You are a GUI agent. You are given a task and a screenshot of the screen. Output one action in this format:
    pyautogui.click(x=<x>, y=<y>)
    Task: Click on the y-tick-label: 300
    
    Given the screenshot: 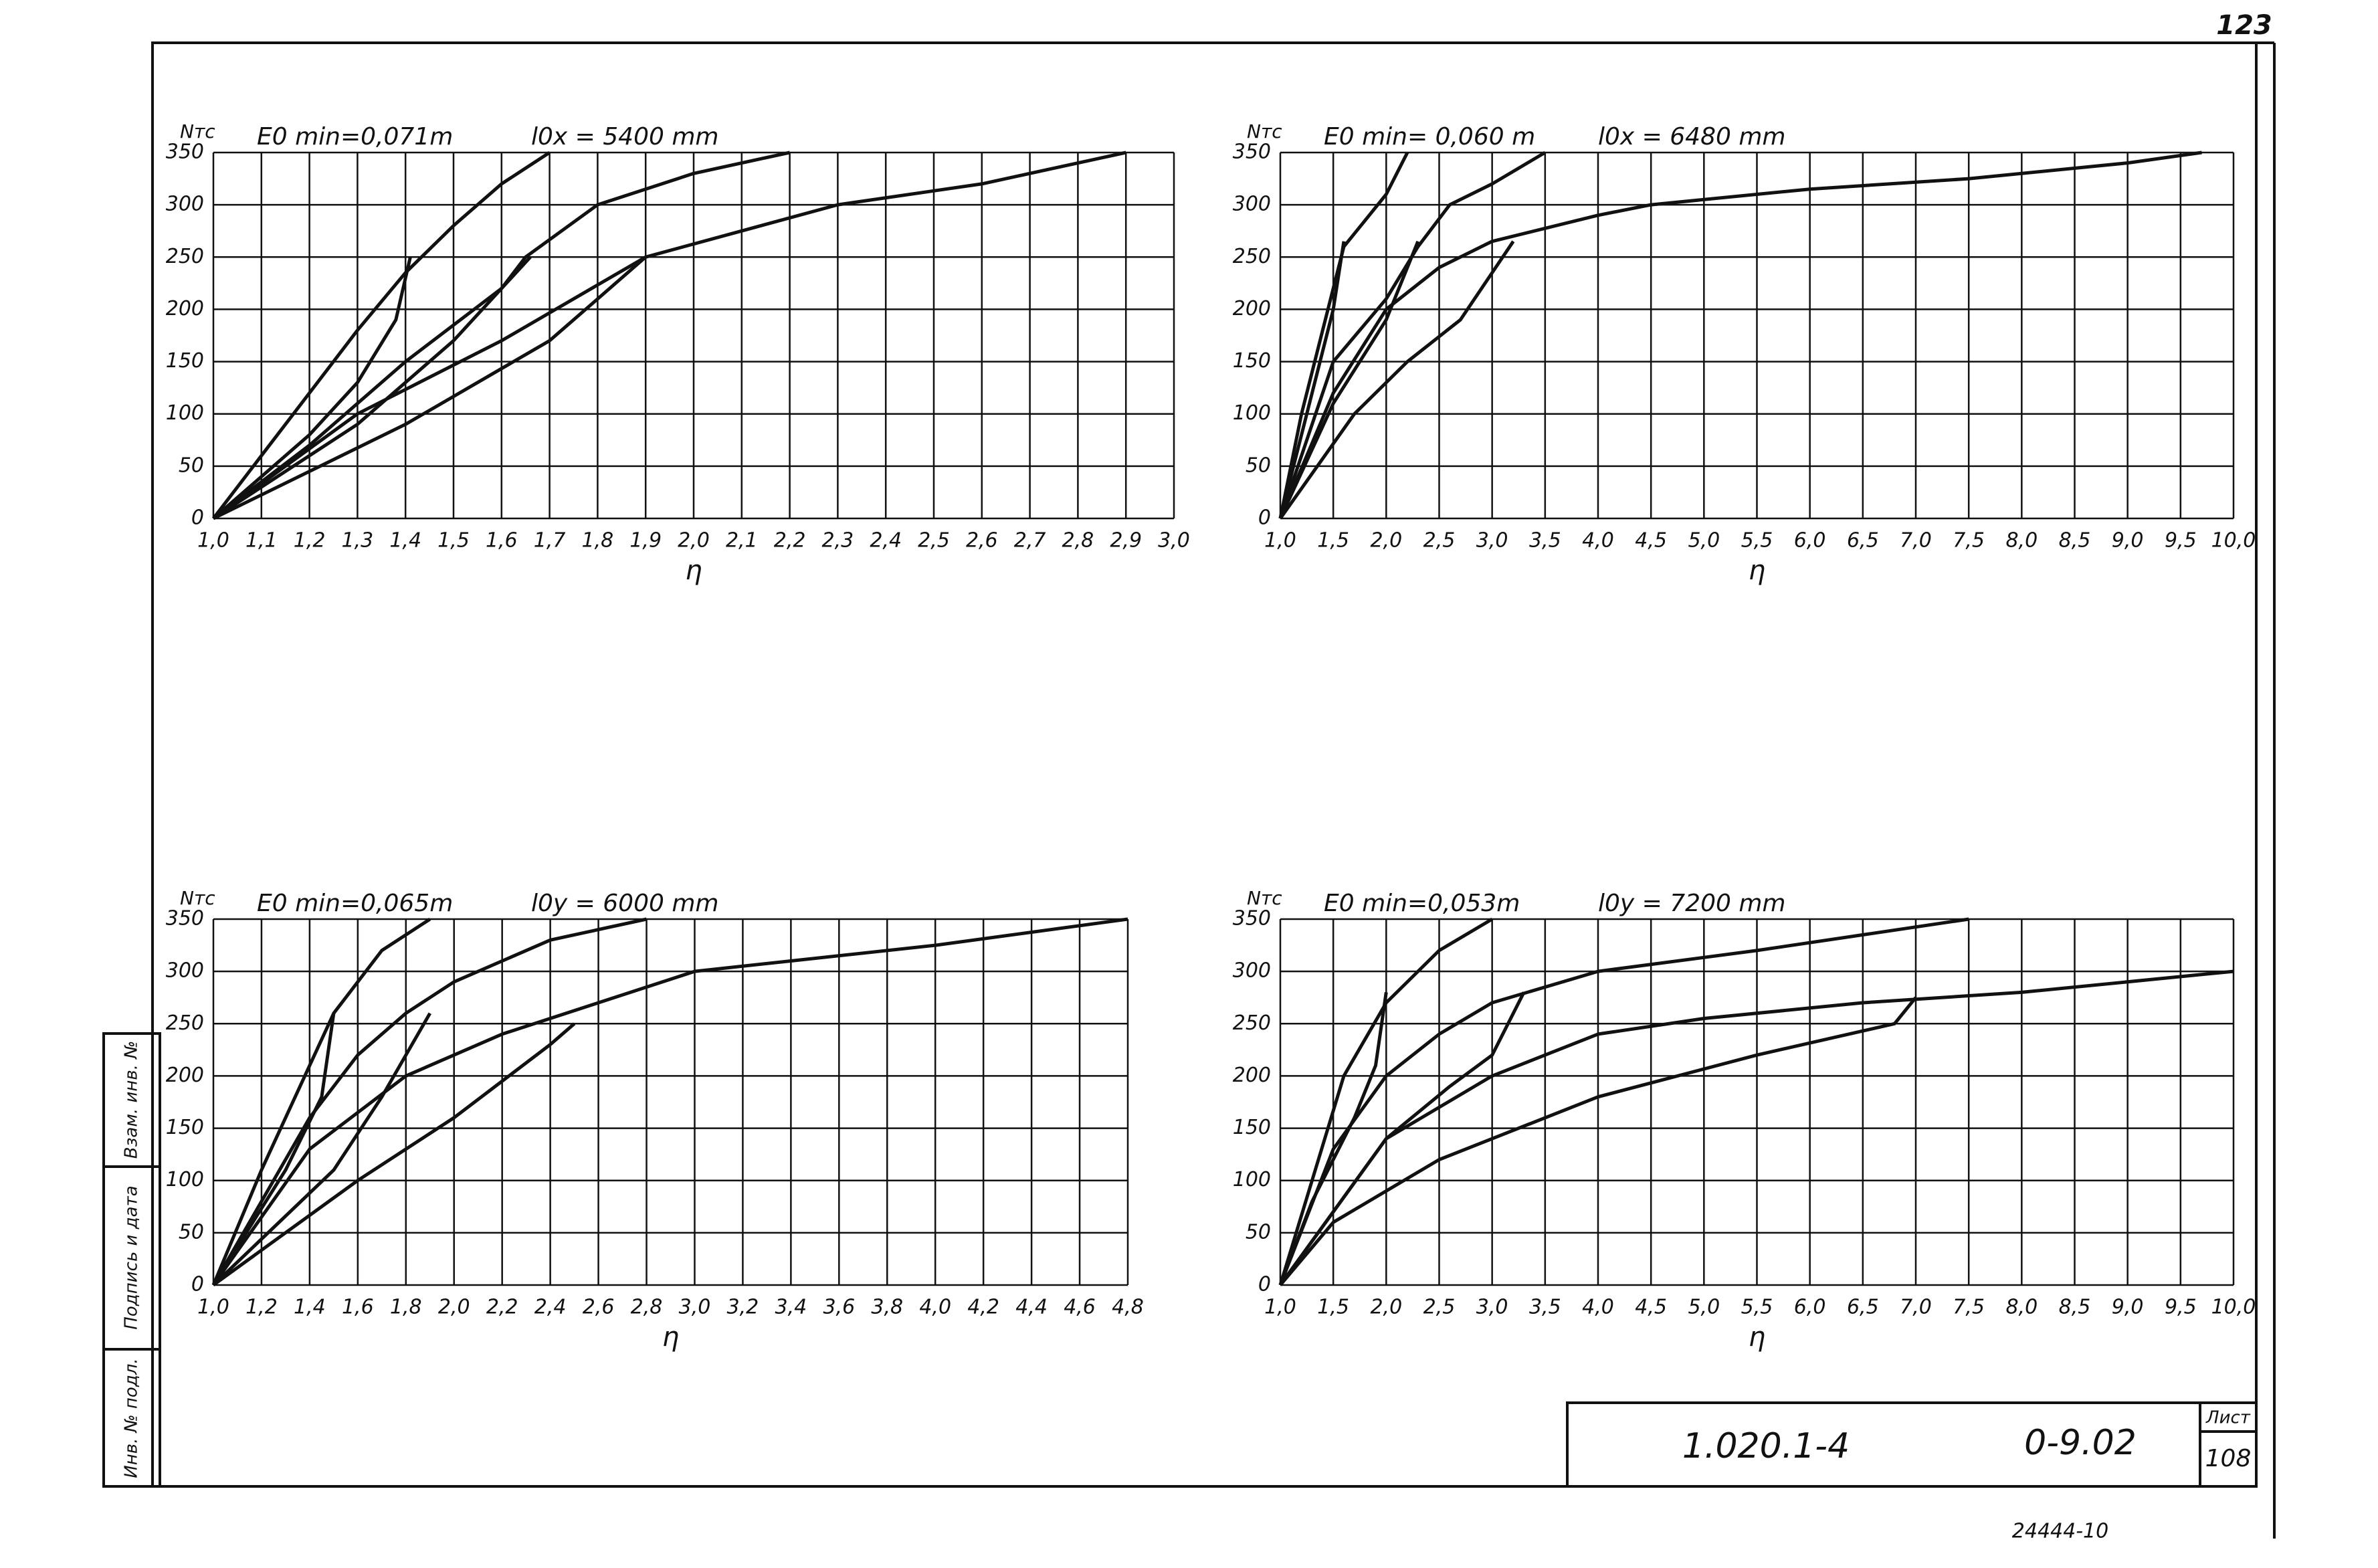 What is the action you would take?
    pyautogui.click(x=1252, y=971)
    